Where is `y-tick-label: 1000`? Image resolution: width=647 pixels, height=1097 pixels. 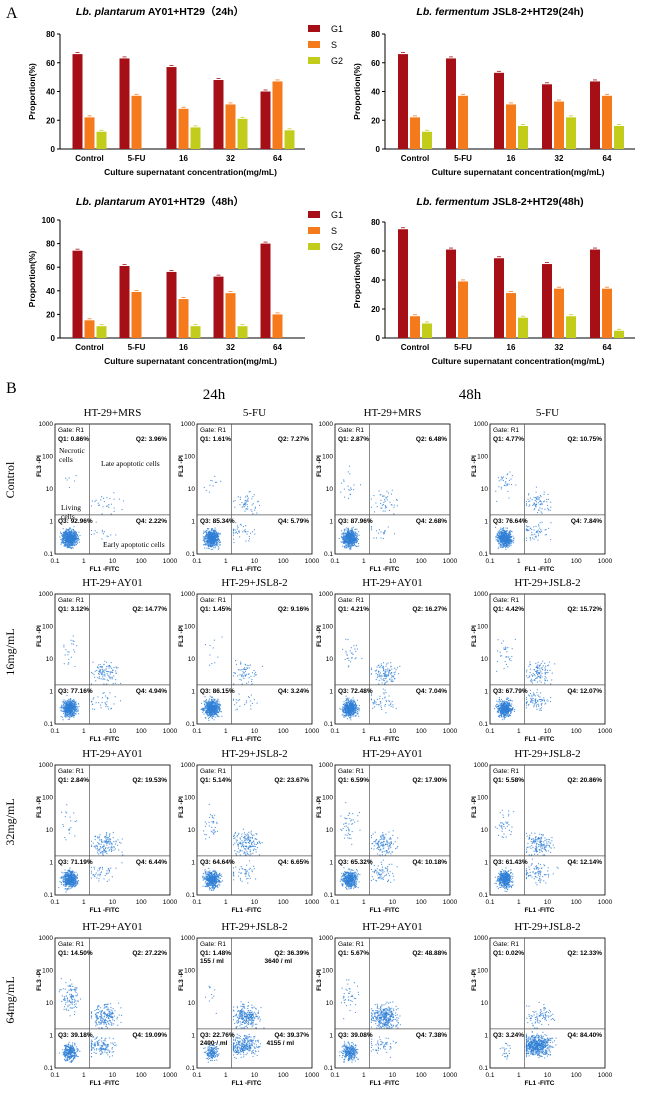
y-tick-label: 1000 is located at coordinates (188, 424).